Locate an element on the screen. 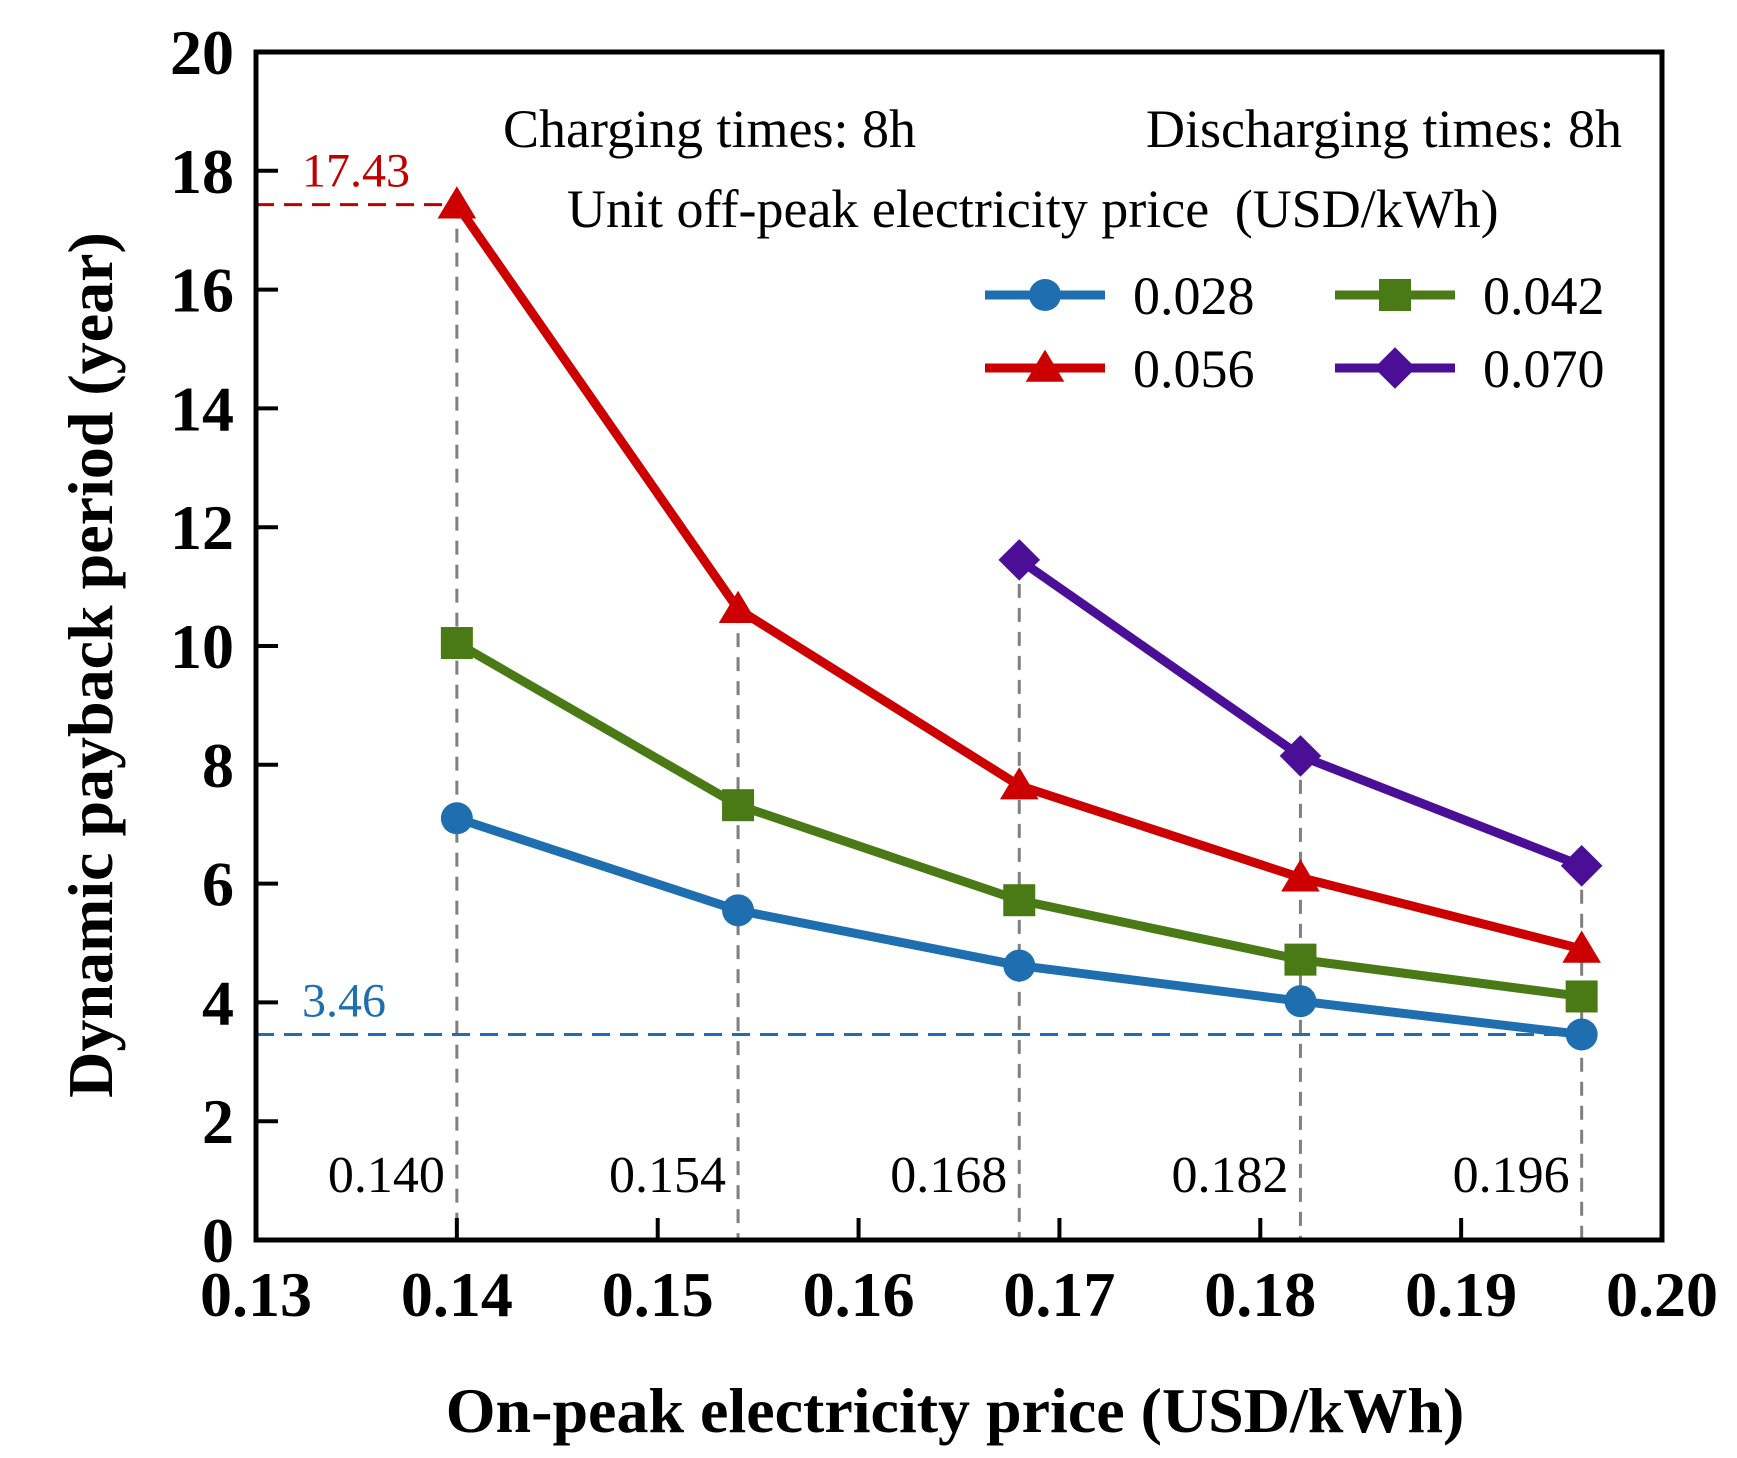 The image size is (1737, 1458). point-0.070-0 is located at coordinates (1019, 560).